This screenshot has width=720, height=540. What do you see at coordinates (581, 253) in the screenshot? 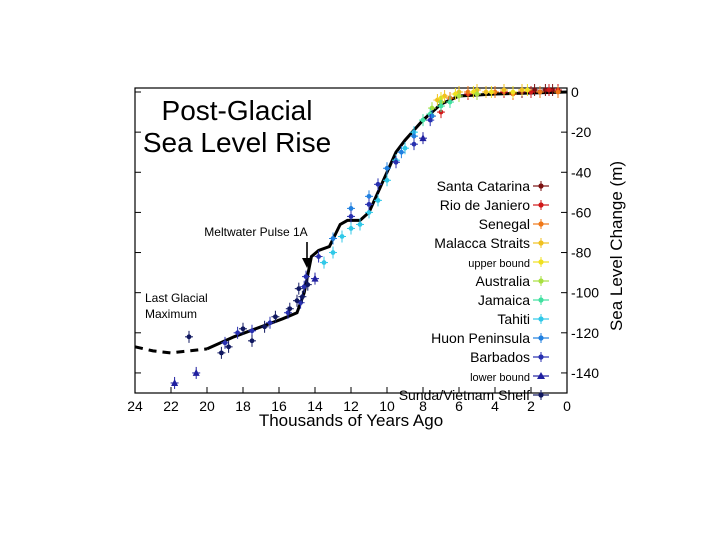
I see `y-tick-label: -80` at bounding box center [581, 253].